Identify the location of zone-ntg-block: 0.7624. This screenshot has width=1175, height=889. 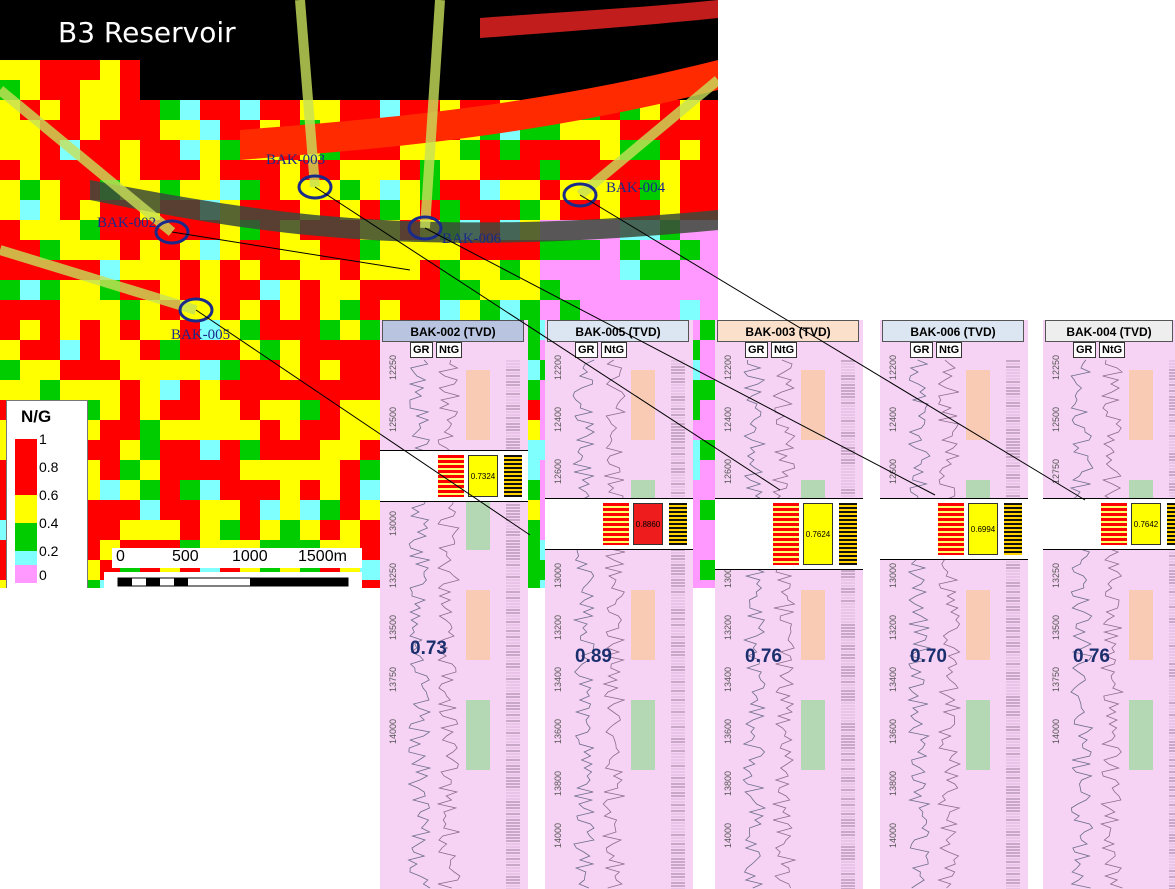
(818, 534).